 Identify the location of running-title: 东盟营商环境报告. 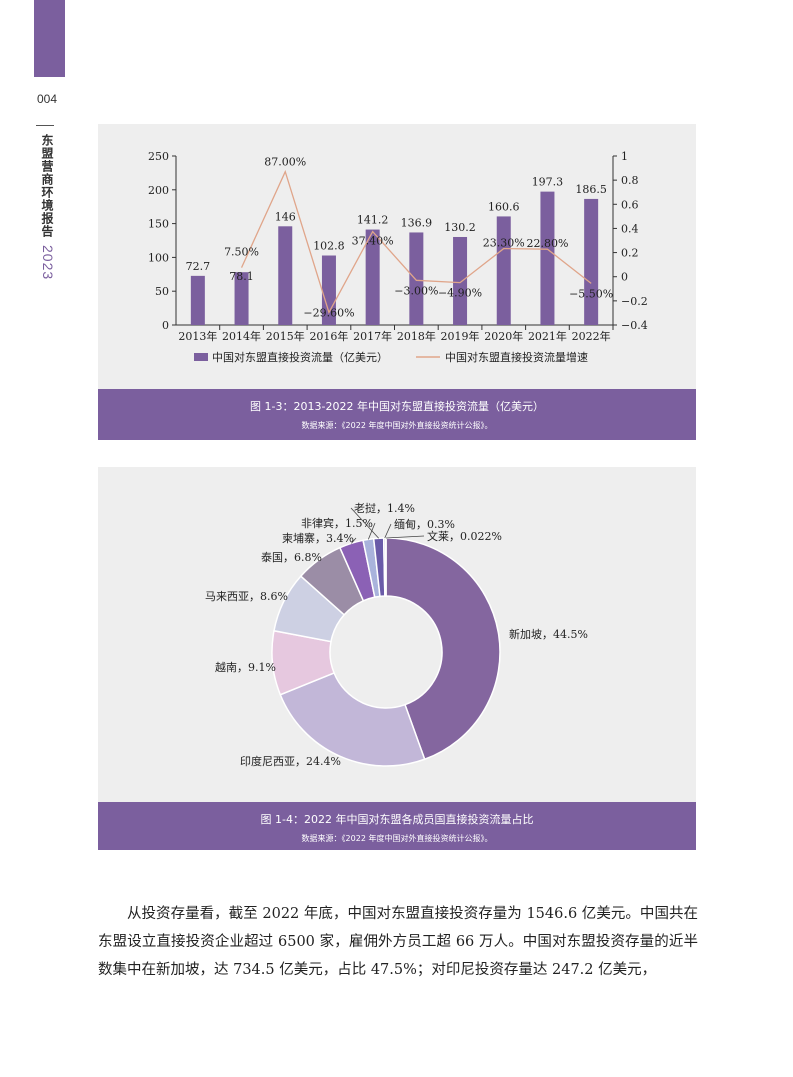
(47, 186).